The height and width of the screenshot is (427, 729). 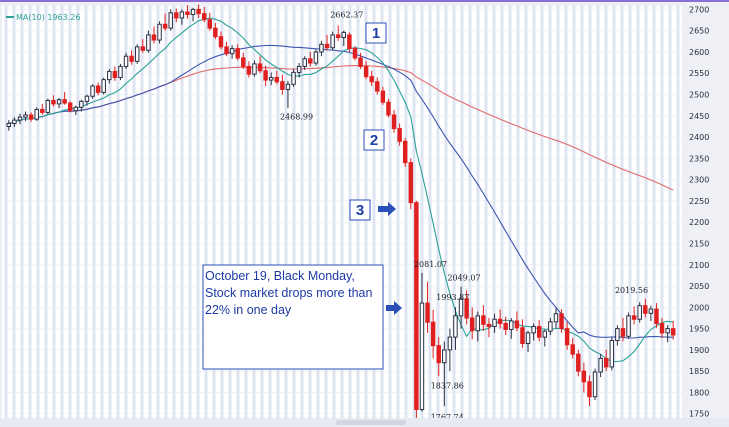 I want to click on marker-1-label: 1, so click(x=376, y=33).